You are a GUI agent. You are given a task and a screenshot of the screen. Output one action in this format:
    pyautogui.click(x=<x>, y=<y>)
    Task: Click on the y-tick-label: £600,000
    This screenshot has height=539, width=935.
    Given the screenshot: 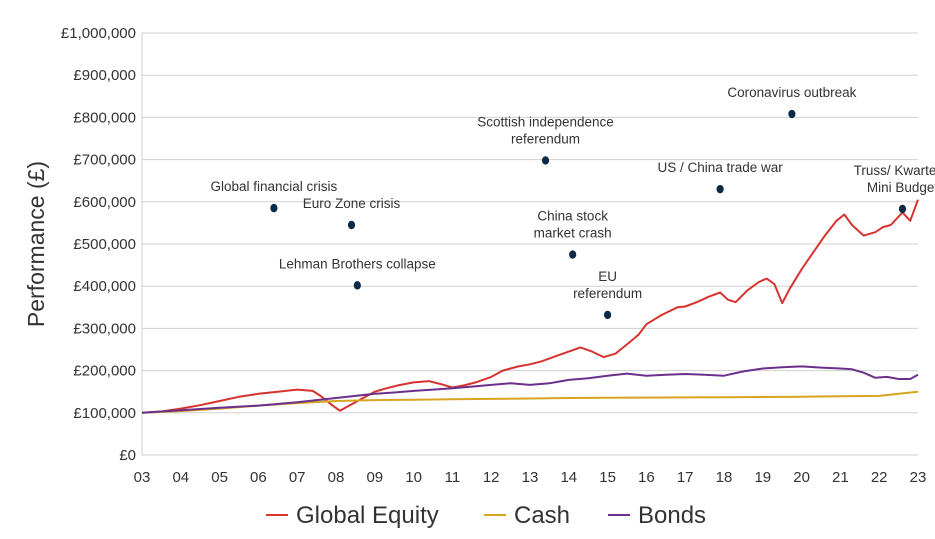 What is the action you would take?
    pyautogui.click(x=104, y=202)
    